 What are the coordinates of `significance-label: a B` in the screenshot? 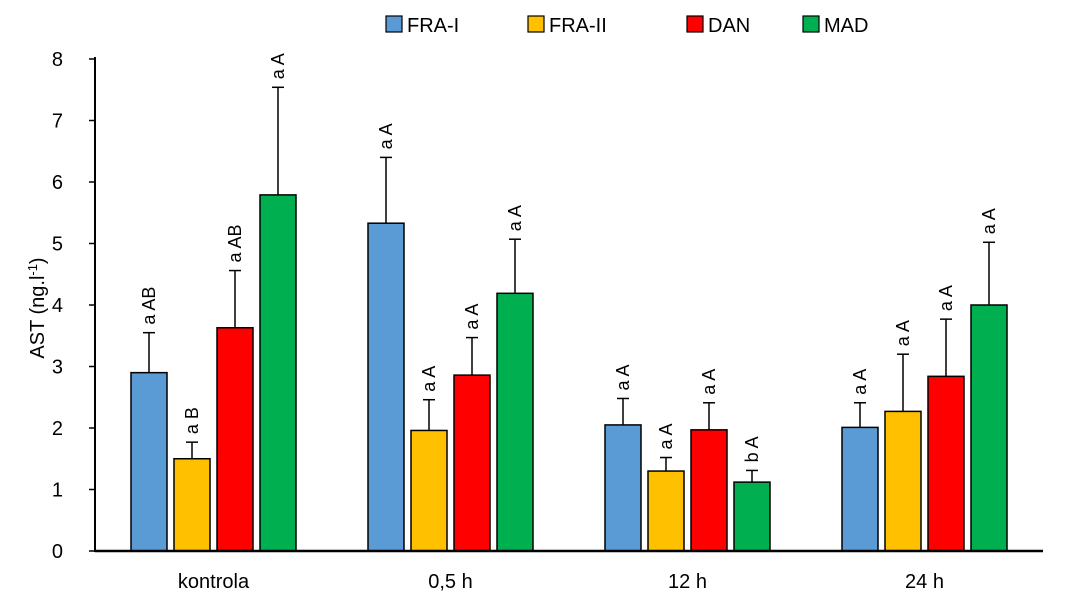 It's located at (192, 420).